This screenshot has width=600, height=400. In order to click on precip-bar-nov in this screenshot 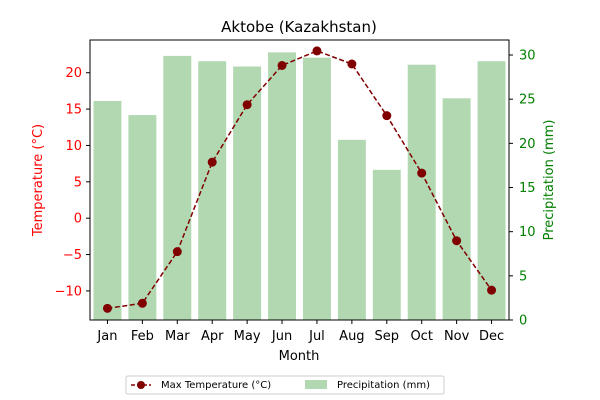, I will do `click(456, 209)`.